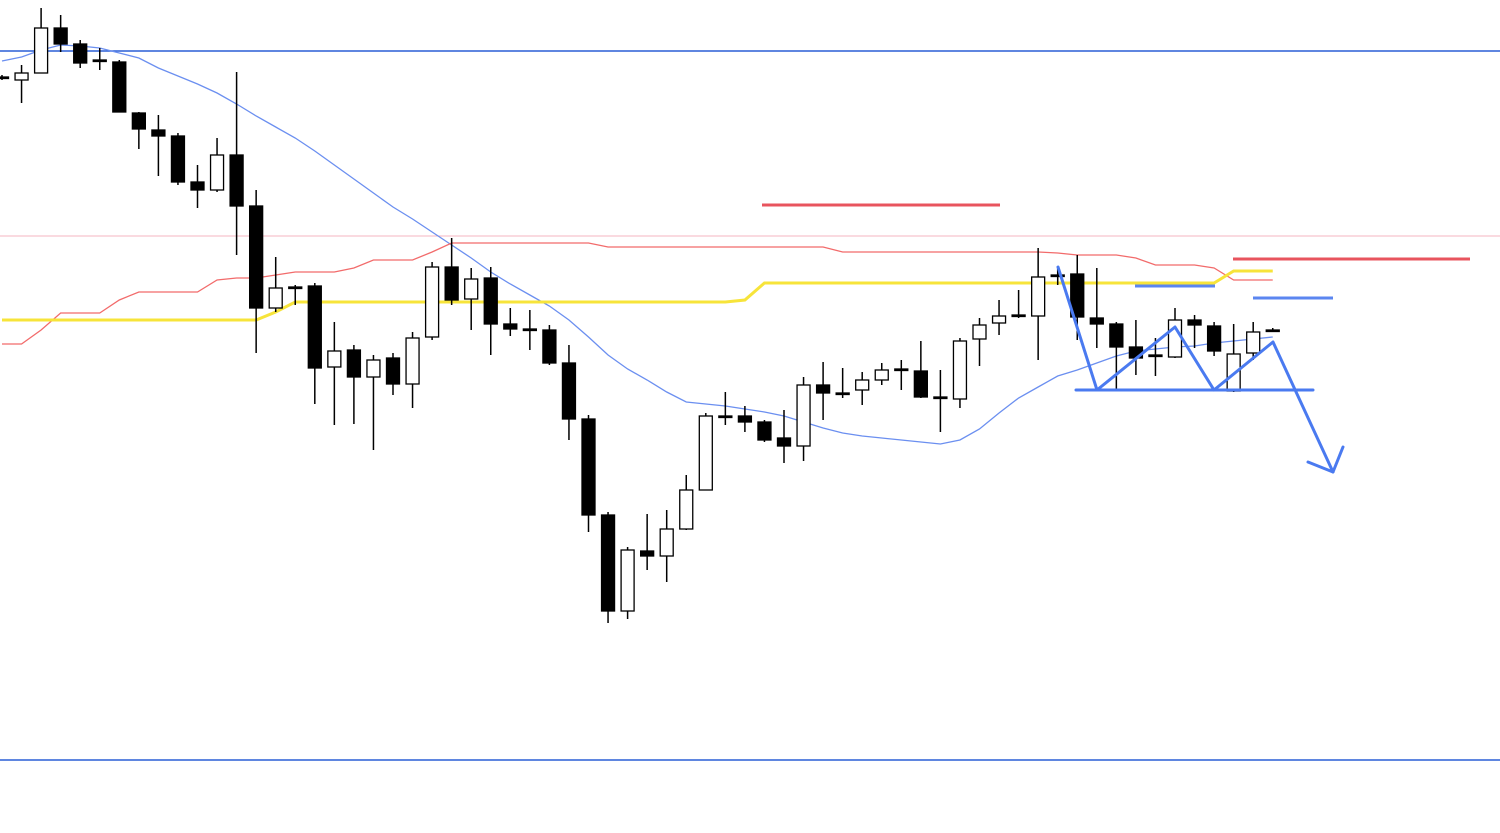 This screenshot has height=833, width=1500. What do you see at coordinates (1325, 459) in the screenshot?
I see `arrow-head` at bounding box center [1325, 459].